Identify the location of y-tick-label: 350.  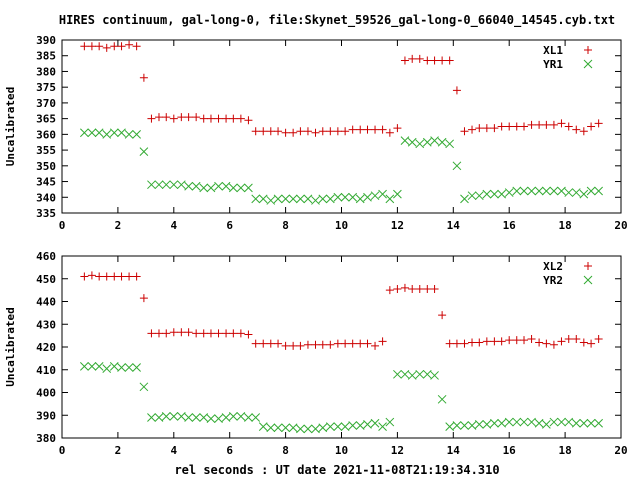
(46, 166).